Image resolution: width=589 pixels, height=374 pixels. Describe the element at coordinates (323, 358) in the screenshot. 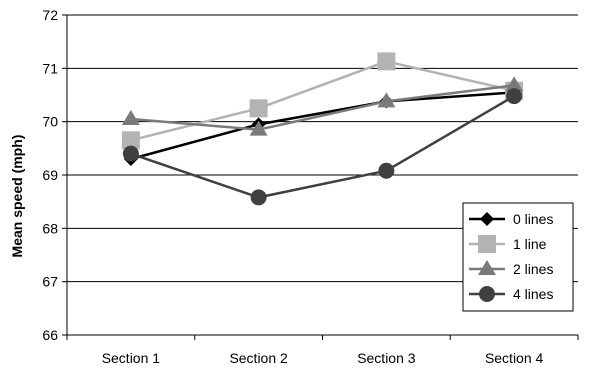

I see `x-tick-labels: Section 1 Section 2 Section 3 Section 4` at that location.